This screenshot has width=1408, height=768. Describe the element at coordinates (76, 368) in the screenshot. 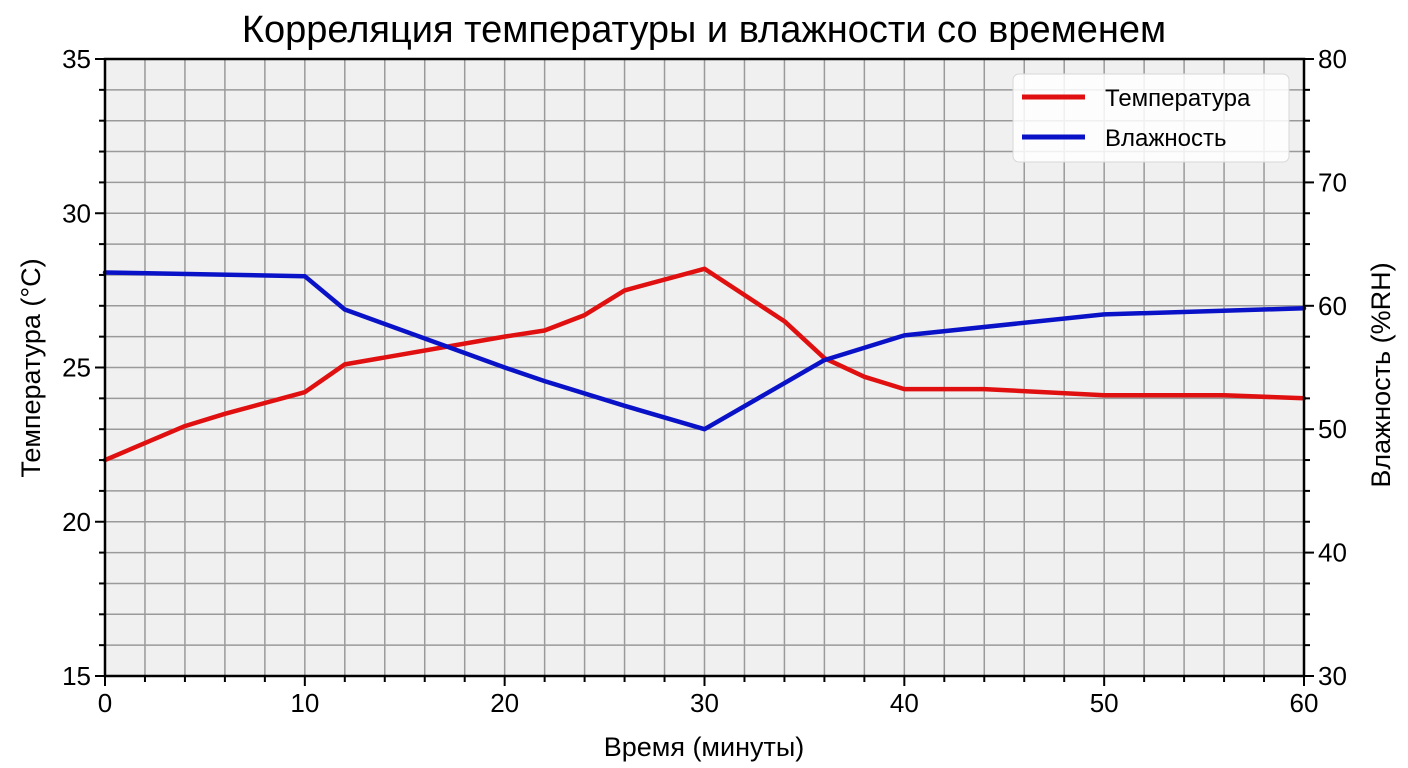

I see `svg-text: 25` at that location.